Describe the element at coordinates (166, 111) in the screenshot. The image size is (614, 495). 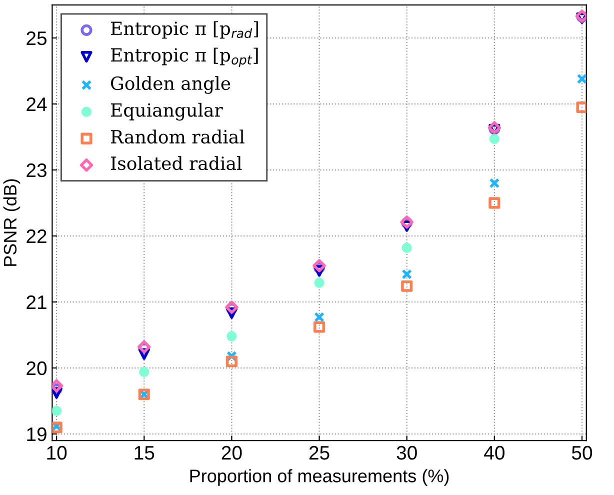
I see `legend-label: Equiangular` at that location.